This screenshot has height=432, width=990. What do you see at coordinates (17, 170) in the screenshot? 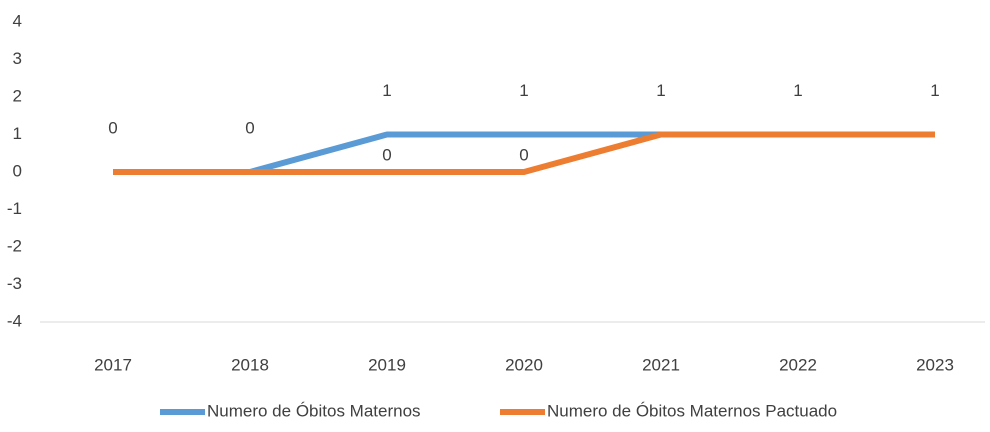
I see `y-tick-label: 0` at bounding box center [17, 170].